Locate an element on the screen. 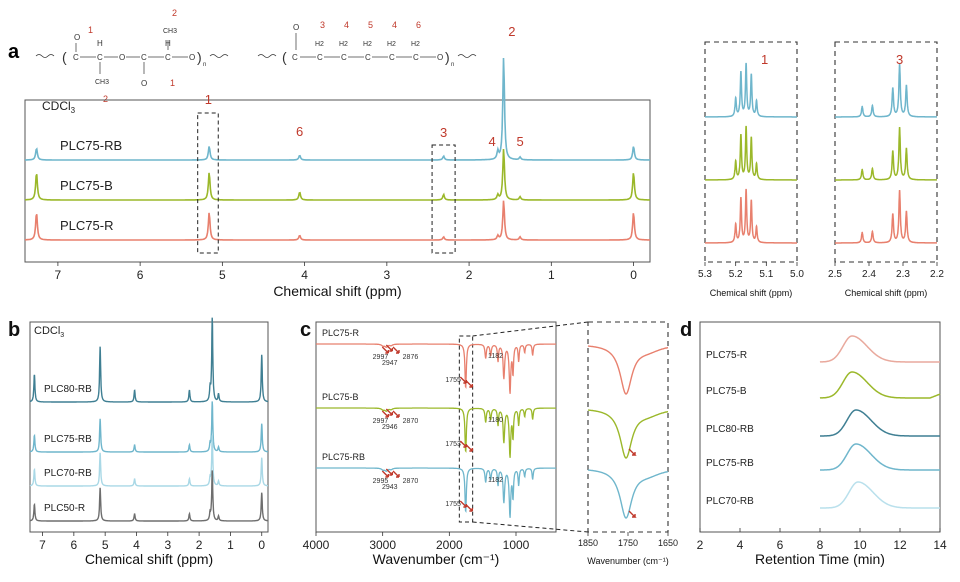 This screenshot has height=582, width=960. inset-peak-label: 3 is located at coordinates (899, 59).